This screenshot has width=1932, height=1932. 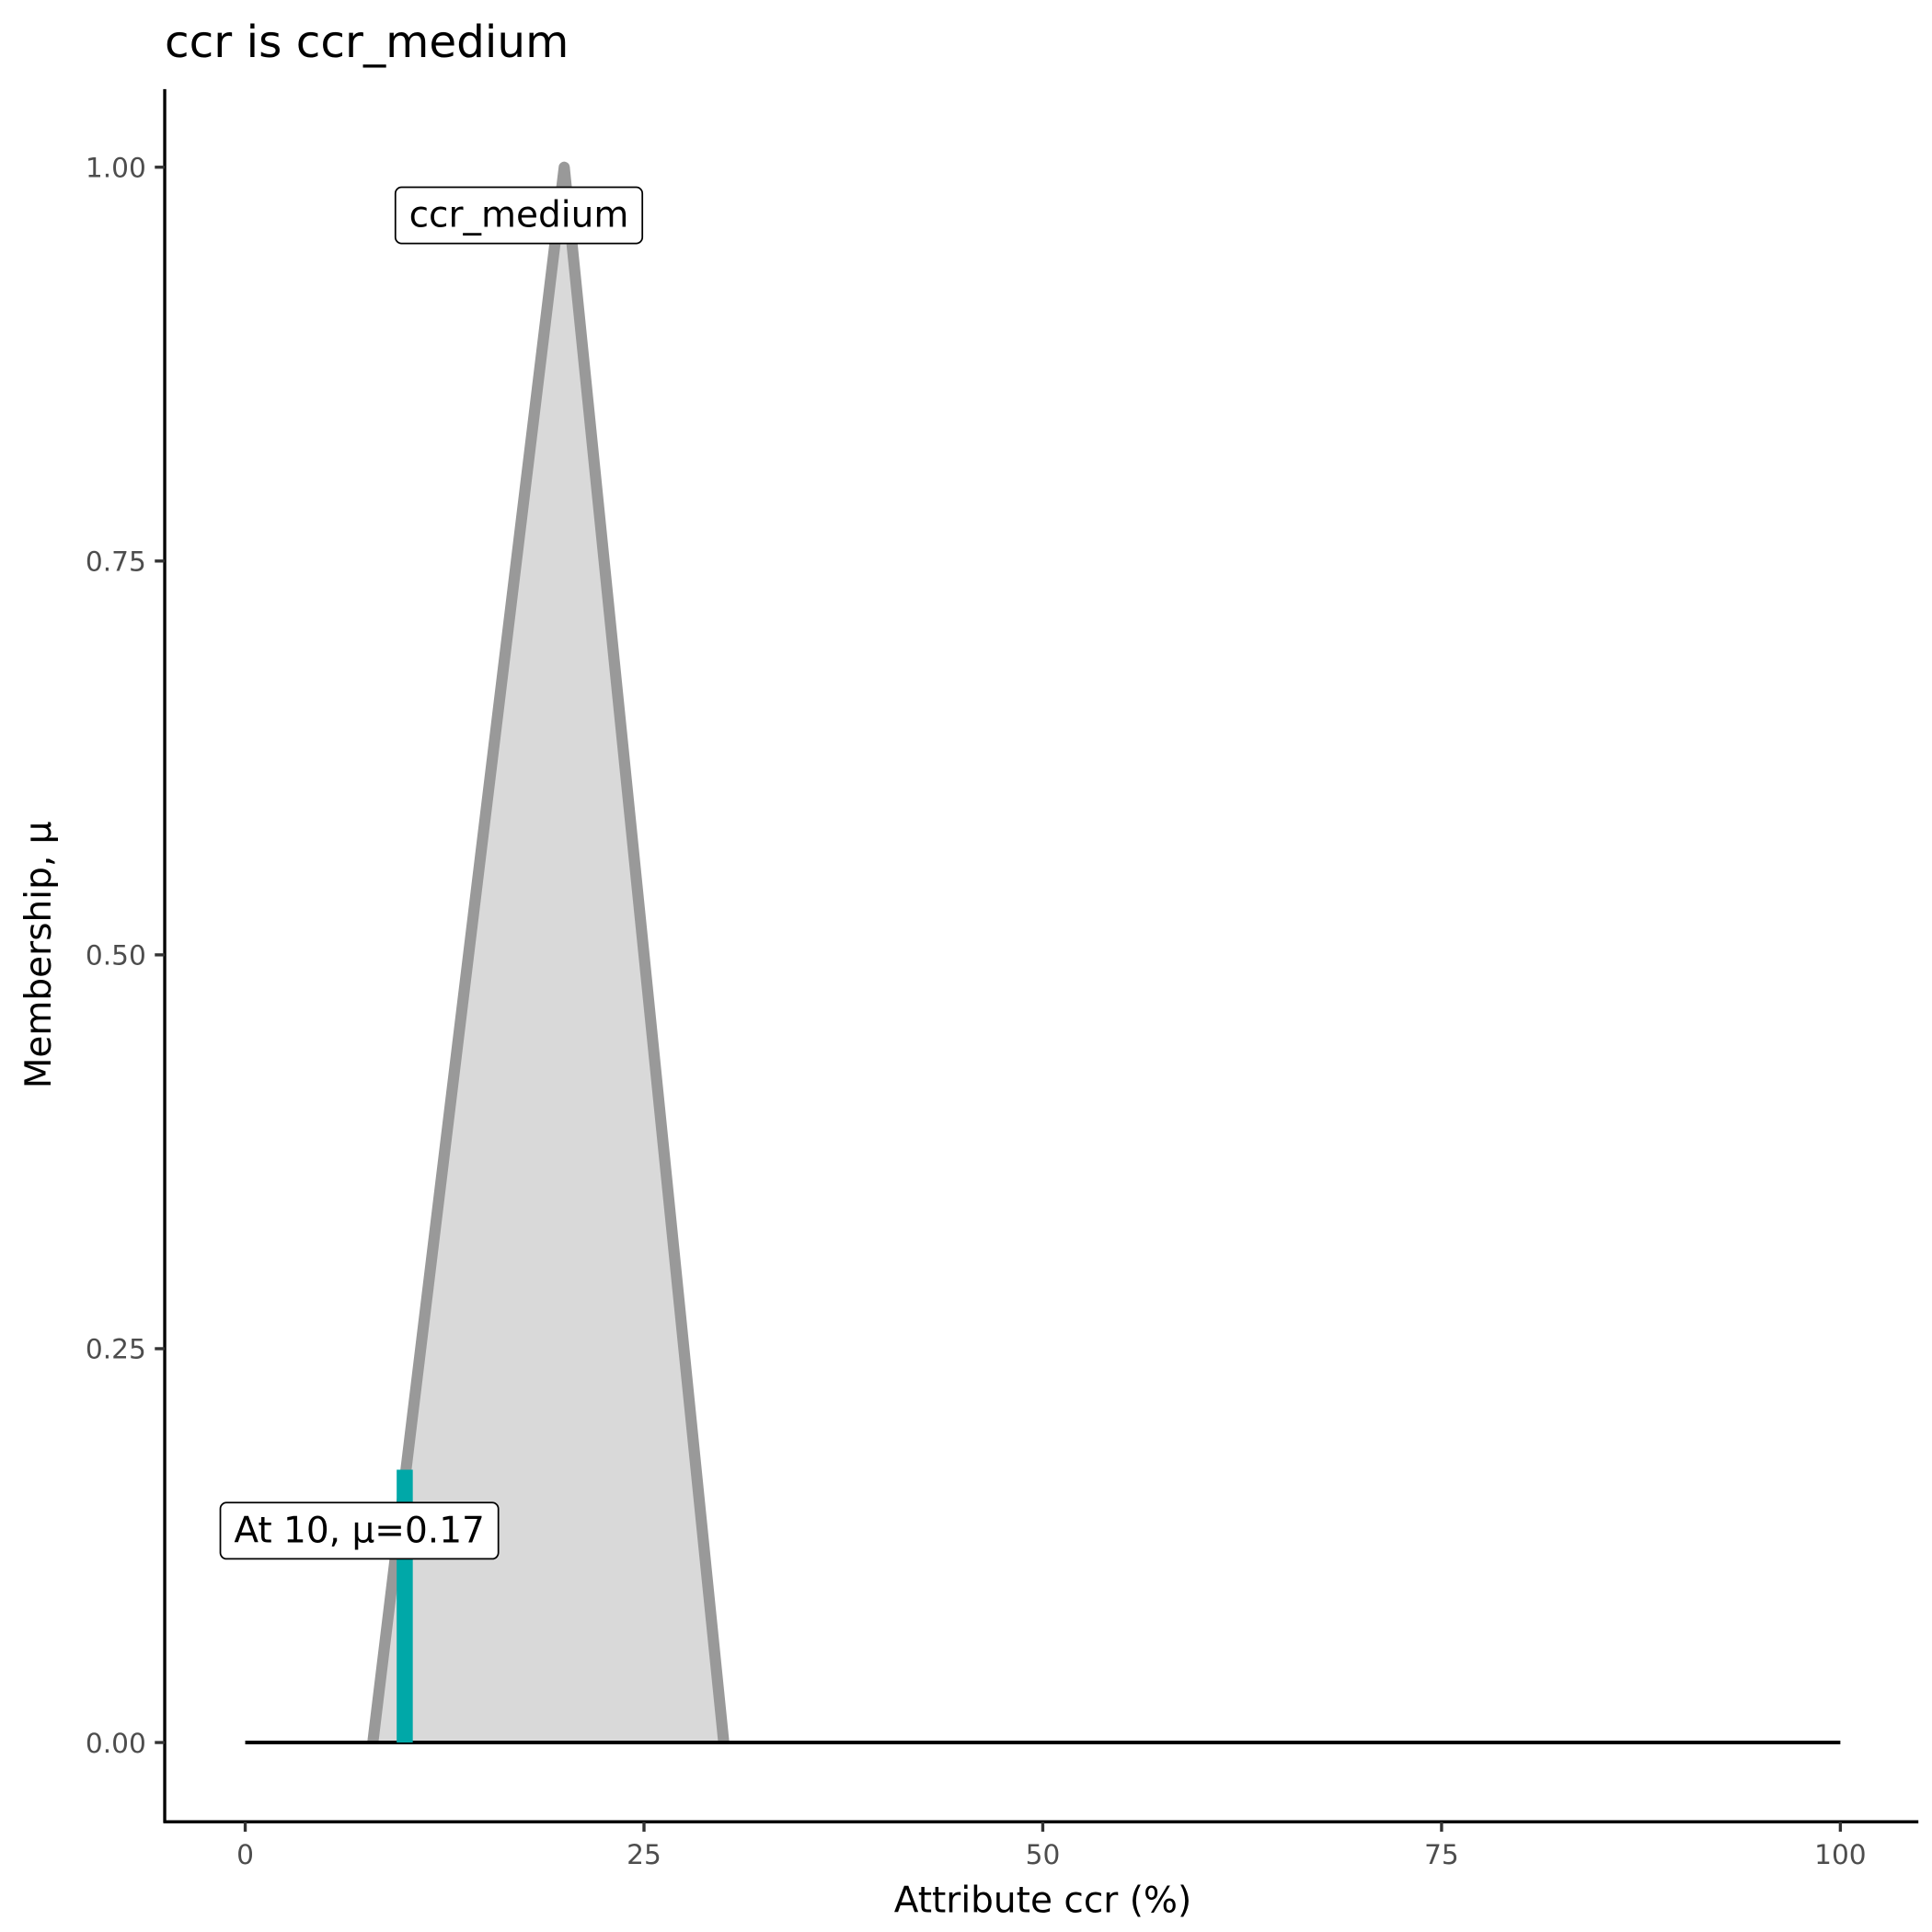 What do you see at coordinates (367, 42) in the screenshot?
I see `chart-title: ccr is ccr_medium` at bounding box center [367, 42].